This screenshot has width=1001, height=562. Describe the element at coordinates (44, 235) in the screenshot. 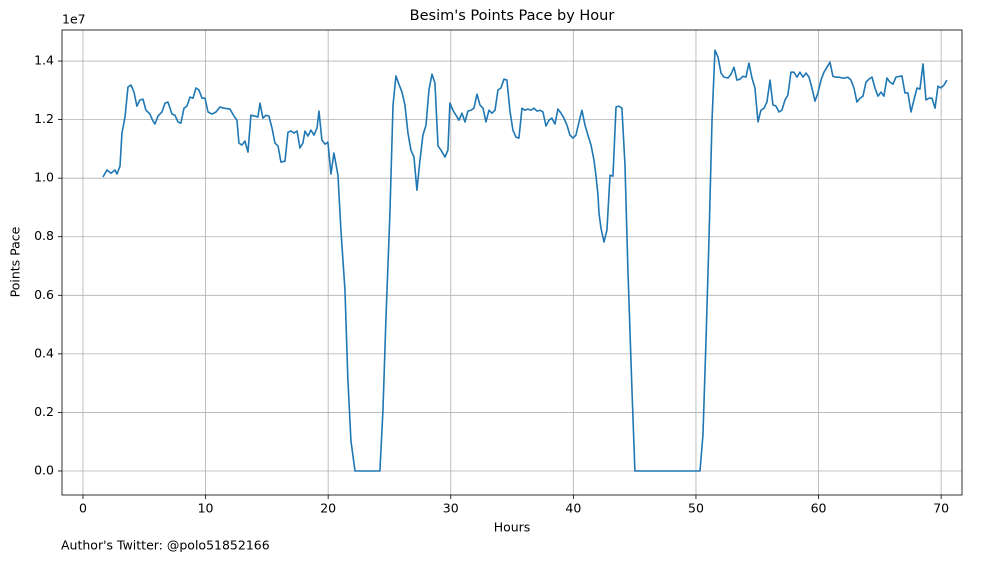

I see `y-tick-label: 0.8` at that location.